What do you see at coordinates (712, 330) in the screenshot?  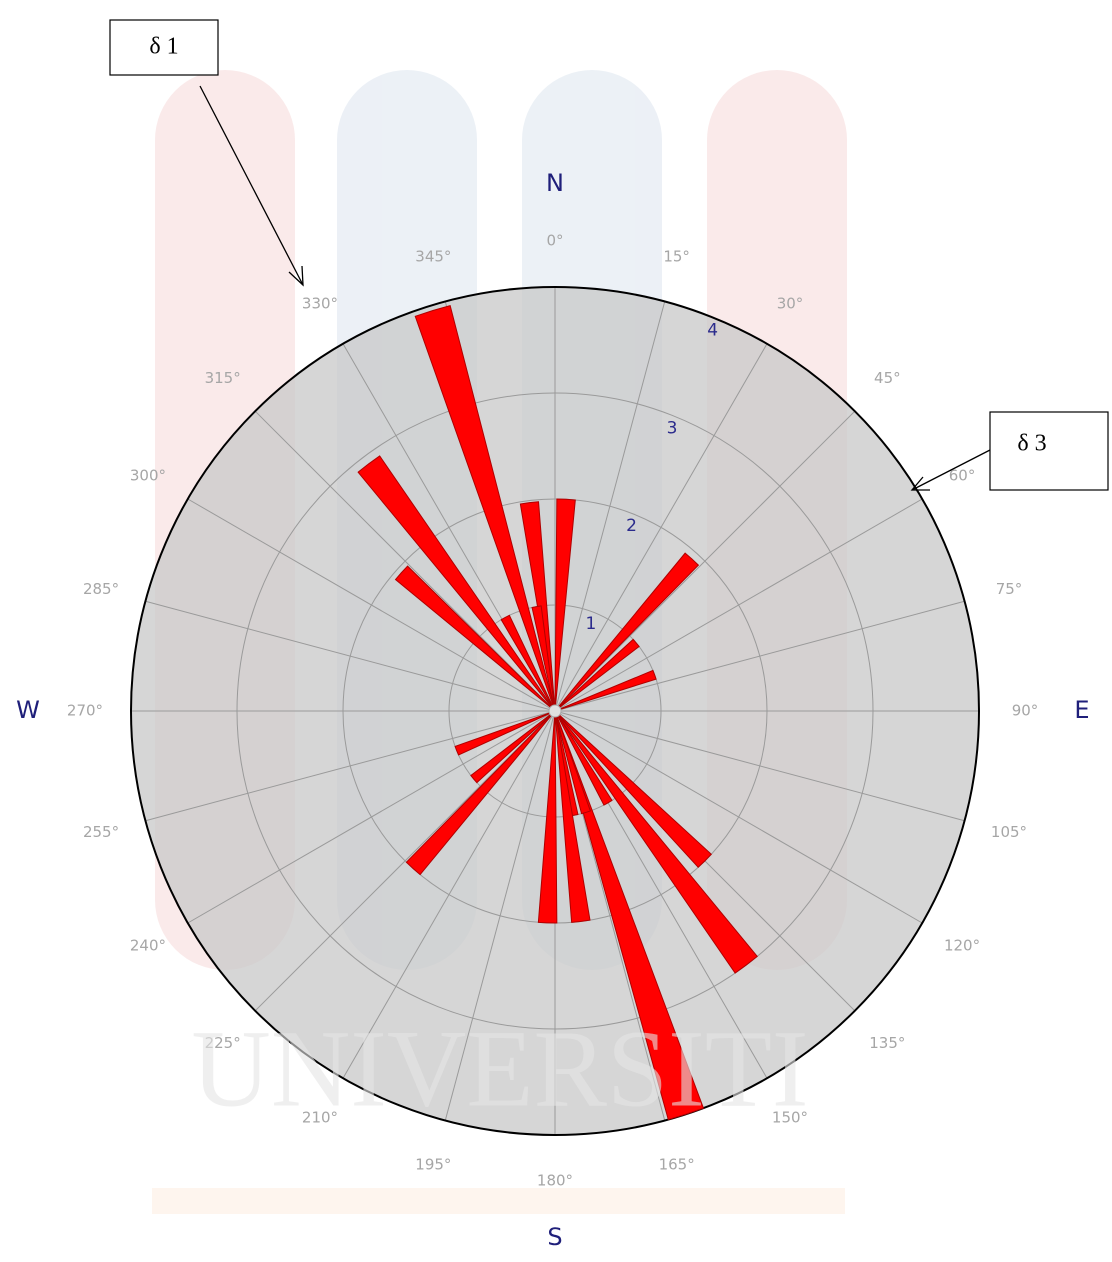 I see `radial-tick-label: 4` at bounding box center [712, 330].